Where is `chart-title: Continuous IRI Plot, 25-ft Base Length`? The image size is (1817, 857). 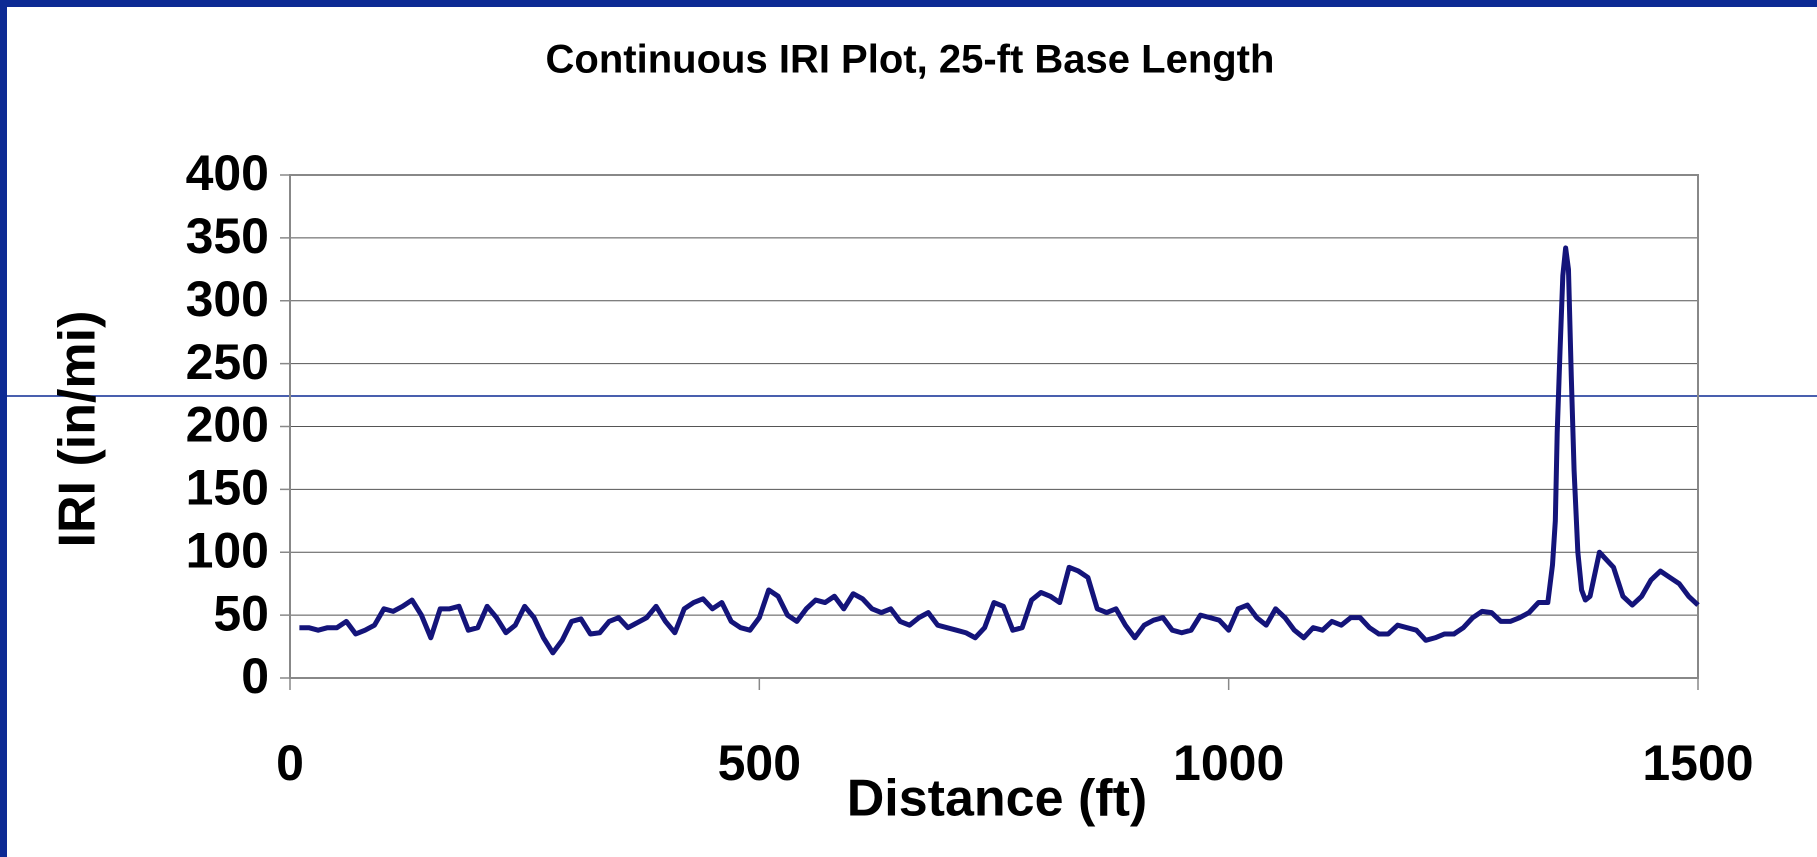 chart-title: Continuous IRI Plot, 25-ft Base Length is located at coordinates (910, 60).